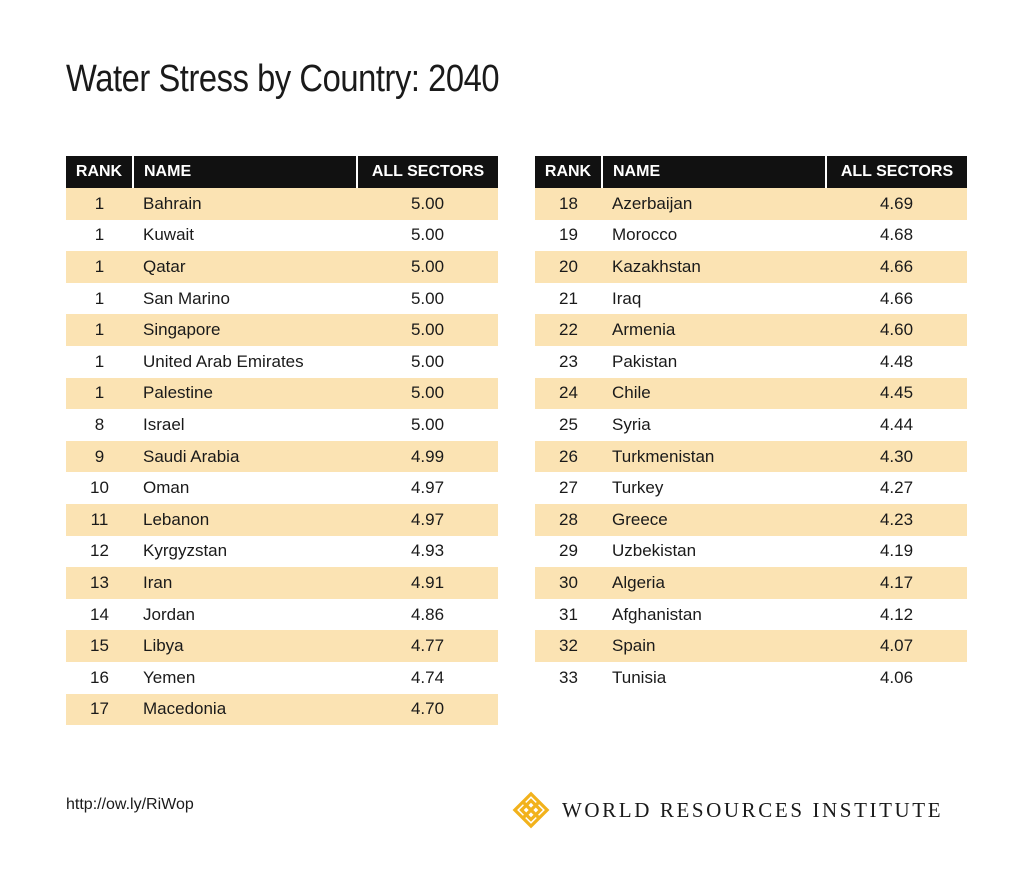  I want to click on wri-knot-icon, so click(531, 810).